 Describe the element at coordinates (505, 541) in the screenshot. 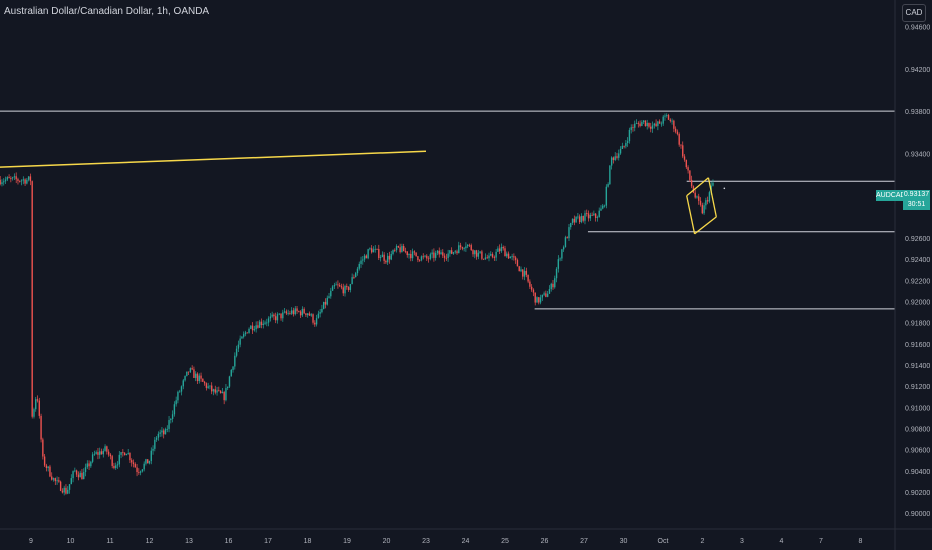

I see `time-tick-label: 25` at that location.